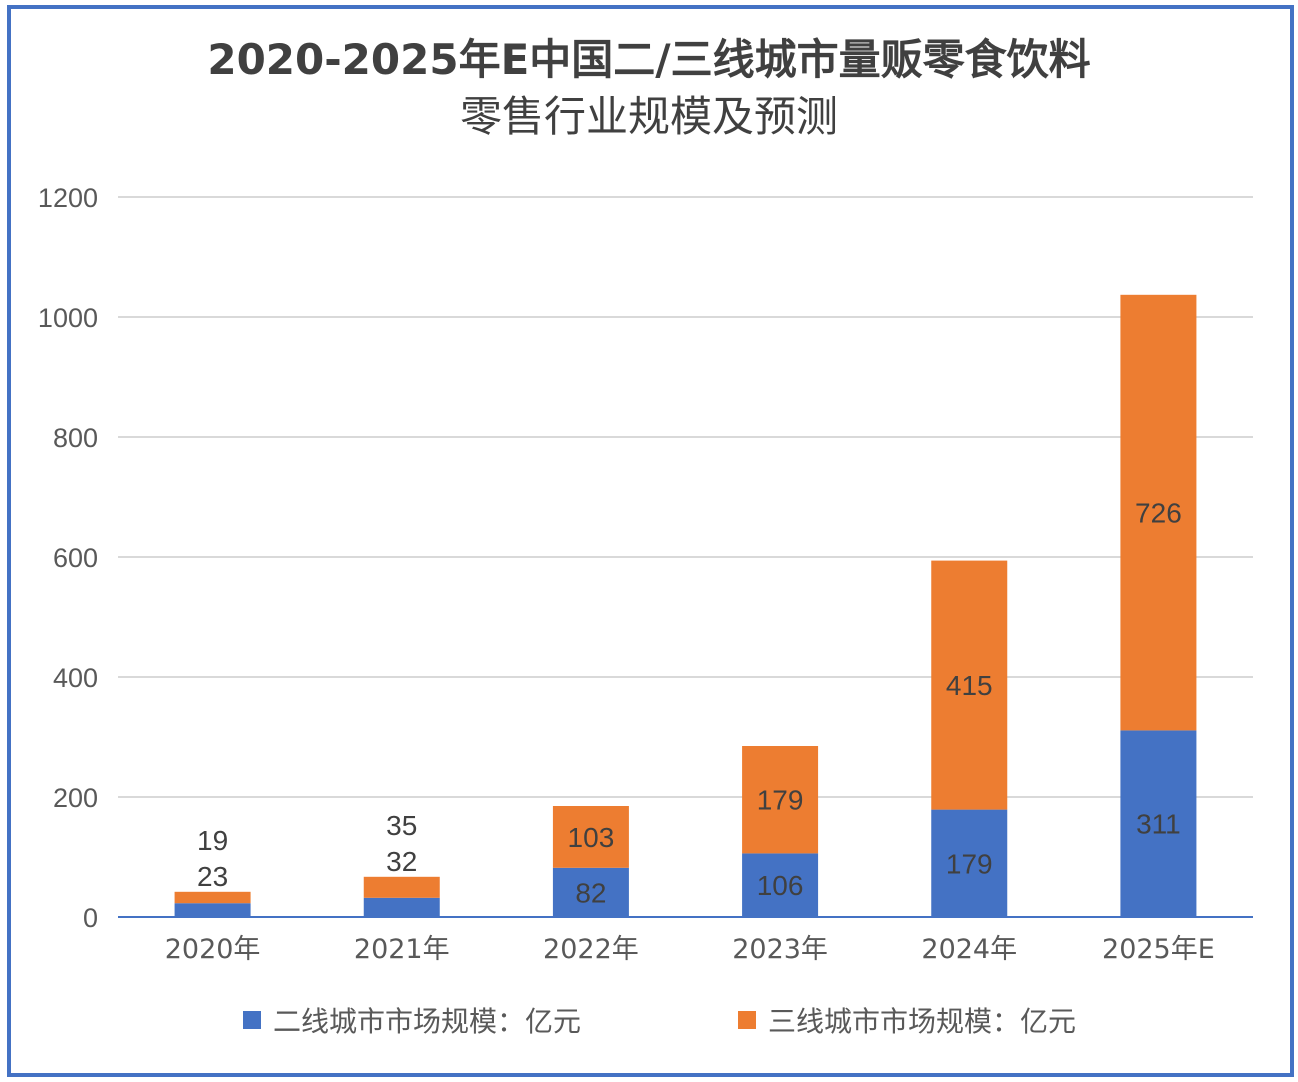 Image resolution: width=1298 pixels, height=1082 pixels. I want to click on legend-item-series-2: 三线城市市场规模：亿元, so click(907, 1020).